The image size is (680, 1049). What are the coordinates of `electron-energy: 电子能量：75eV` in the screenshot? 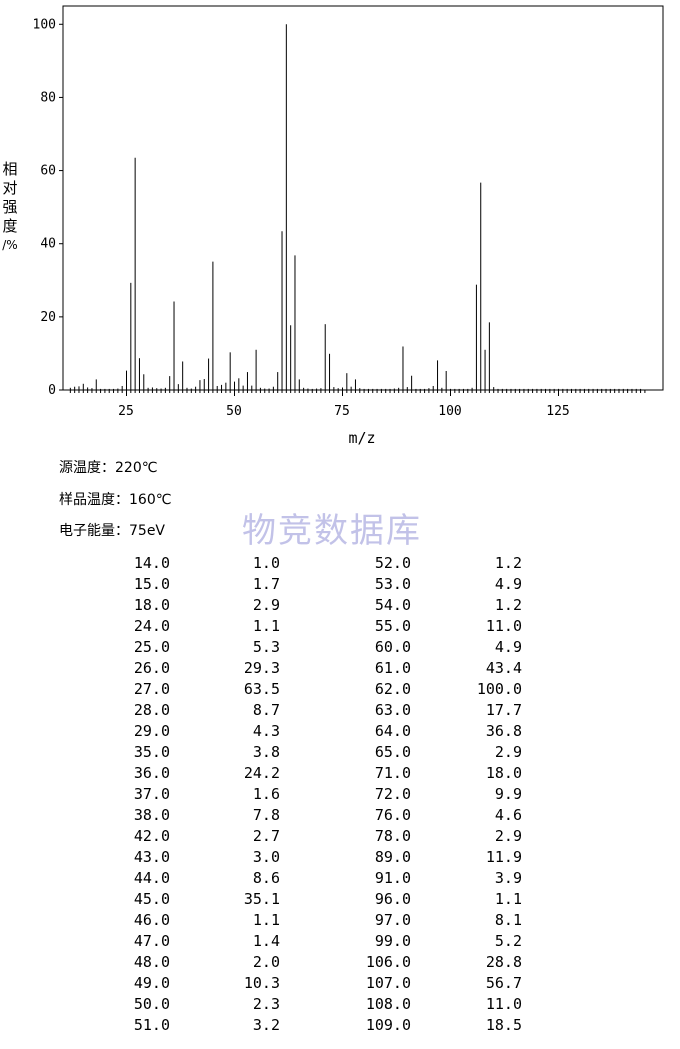 It's located at (112, 531).